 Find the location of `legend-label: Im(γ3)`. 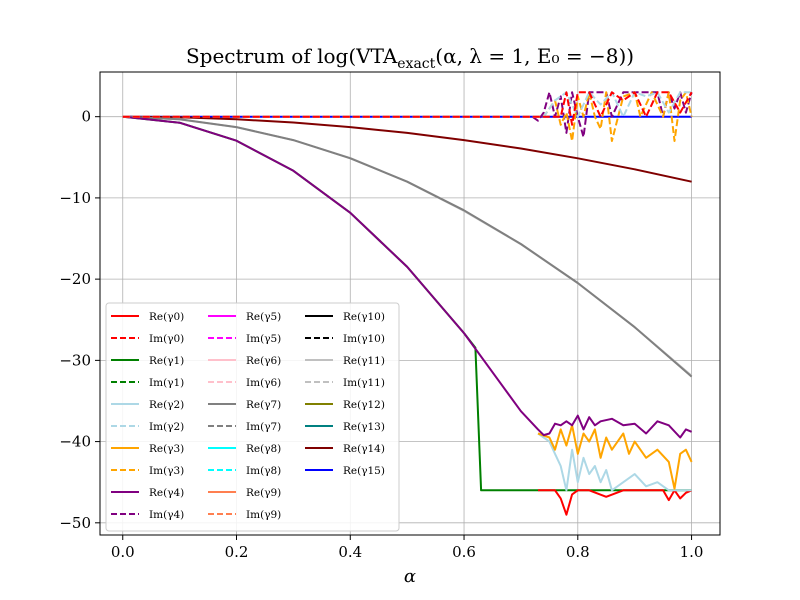

legend-label: Im(γ3) is located at coordinates (166, 471).